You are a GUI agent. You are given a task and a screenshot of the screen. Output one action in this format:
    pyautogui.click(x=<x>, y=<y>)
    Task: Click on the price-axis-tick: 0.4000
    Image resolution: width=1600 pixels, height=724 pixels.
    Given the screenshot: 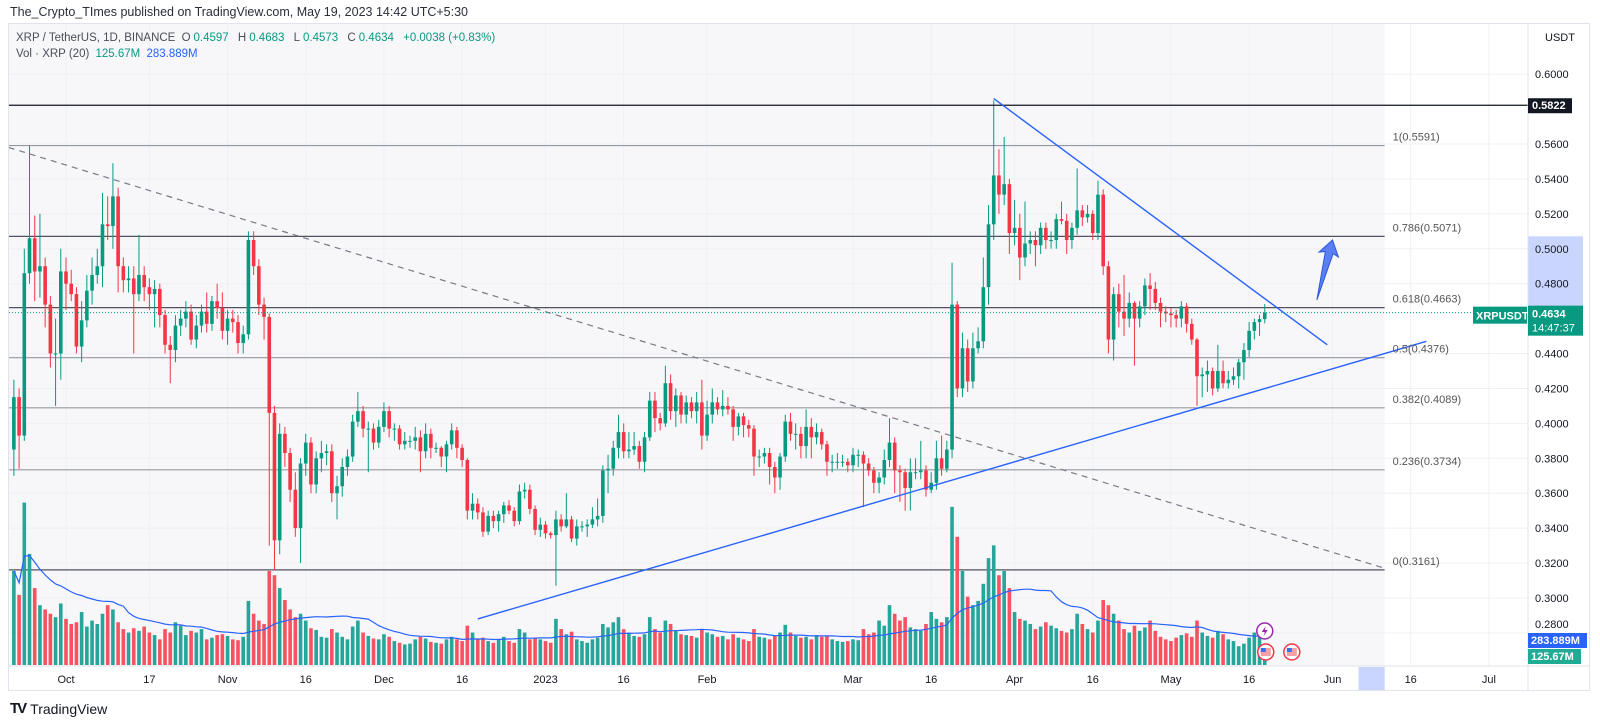 What is the action you would take?
    pyautogui.click(x=1552, y=424)
    